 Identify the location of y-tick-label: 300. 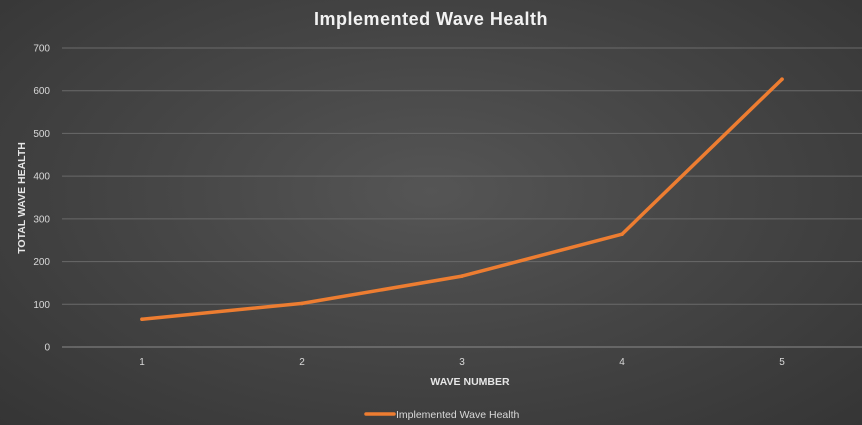
(41, 219).